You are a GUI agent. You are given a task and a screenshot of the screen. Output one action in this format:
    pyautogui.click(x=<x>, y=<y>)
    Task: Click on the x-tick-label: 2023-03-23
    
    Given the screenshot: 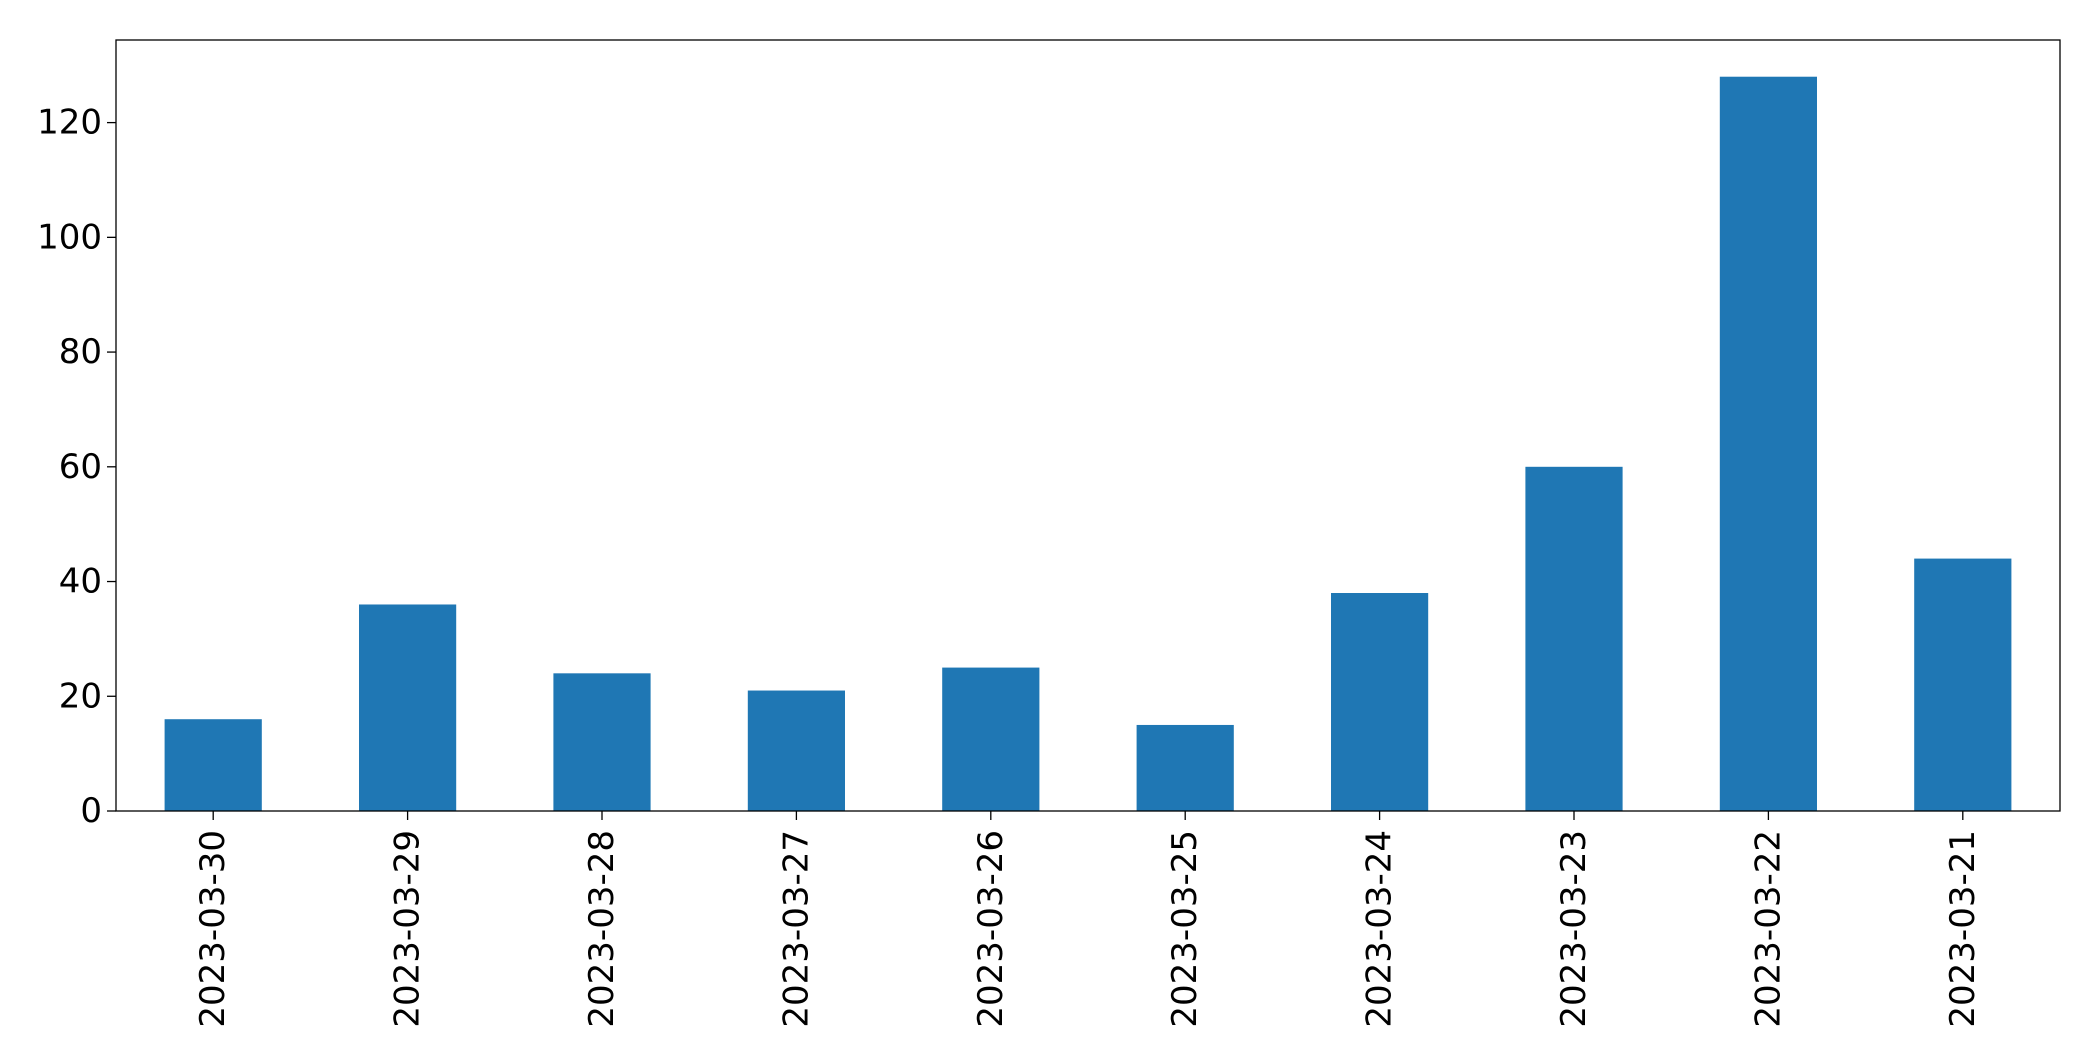 What is the action you would take?
    pyautogui.click(x=1574, y=929)
    